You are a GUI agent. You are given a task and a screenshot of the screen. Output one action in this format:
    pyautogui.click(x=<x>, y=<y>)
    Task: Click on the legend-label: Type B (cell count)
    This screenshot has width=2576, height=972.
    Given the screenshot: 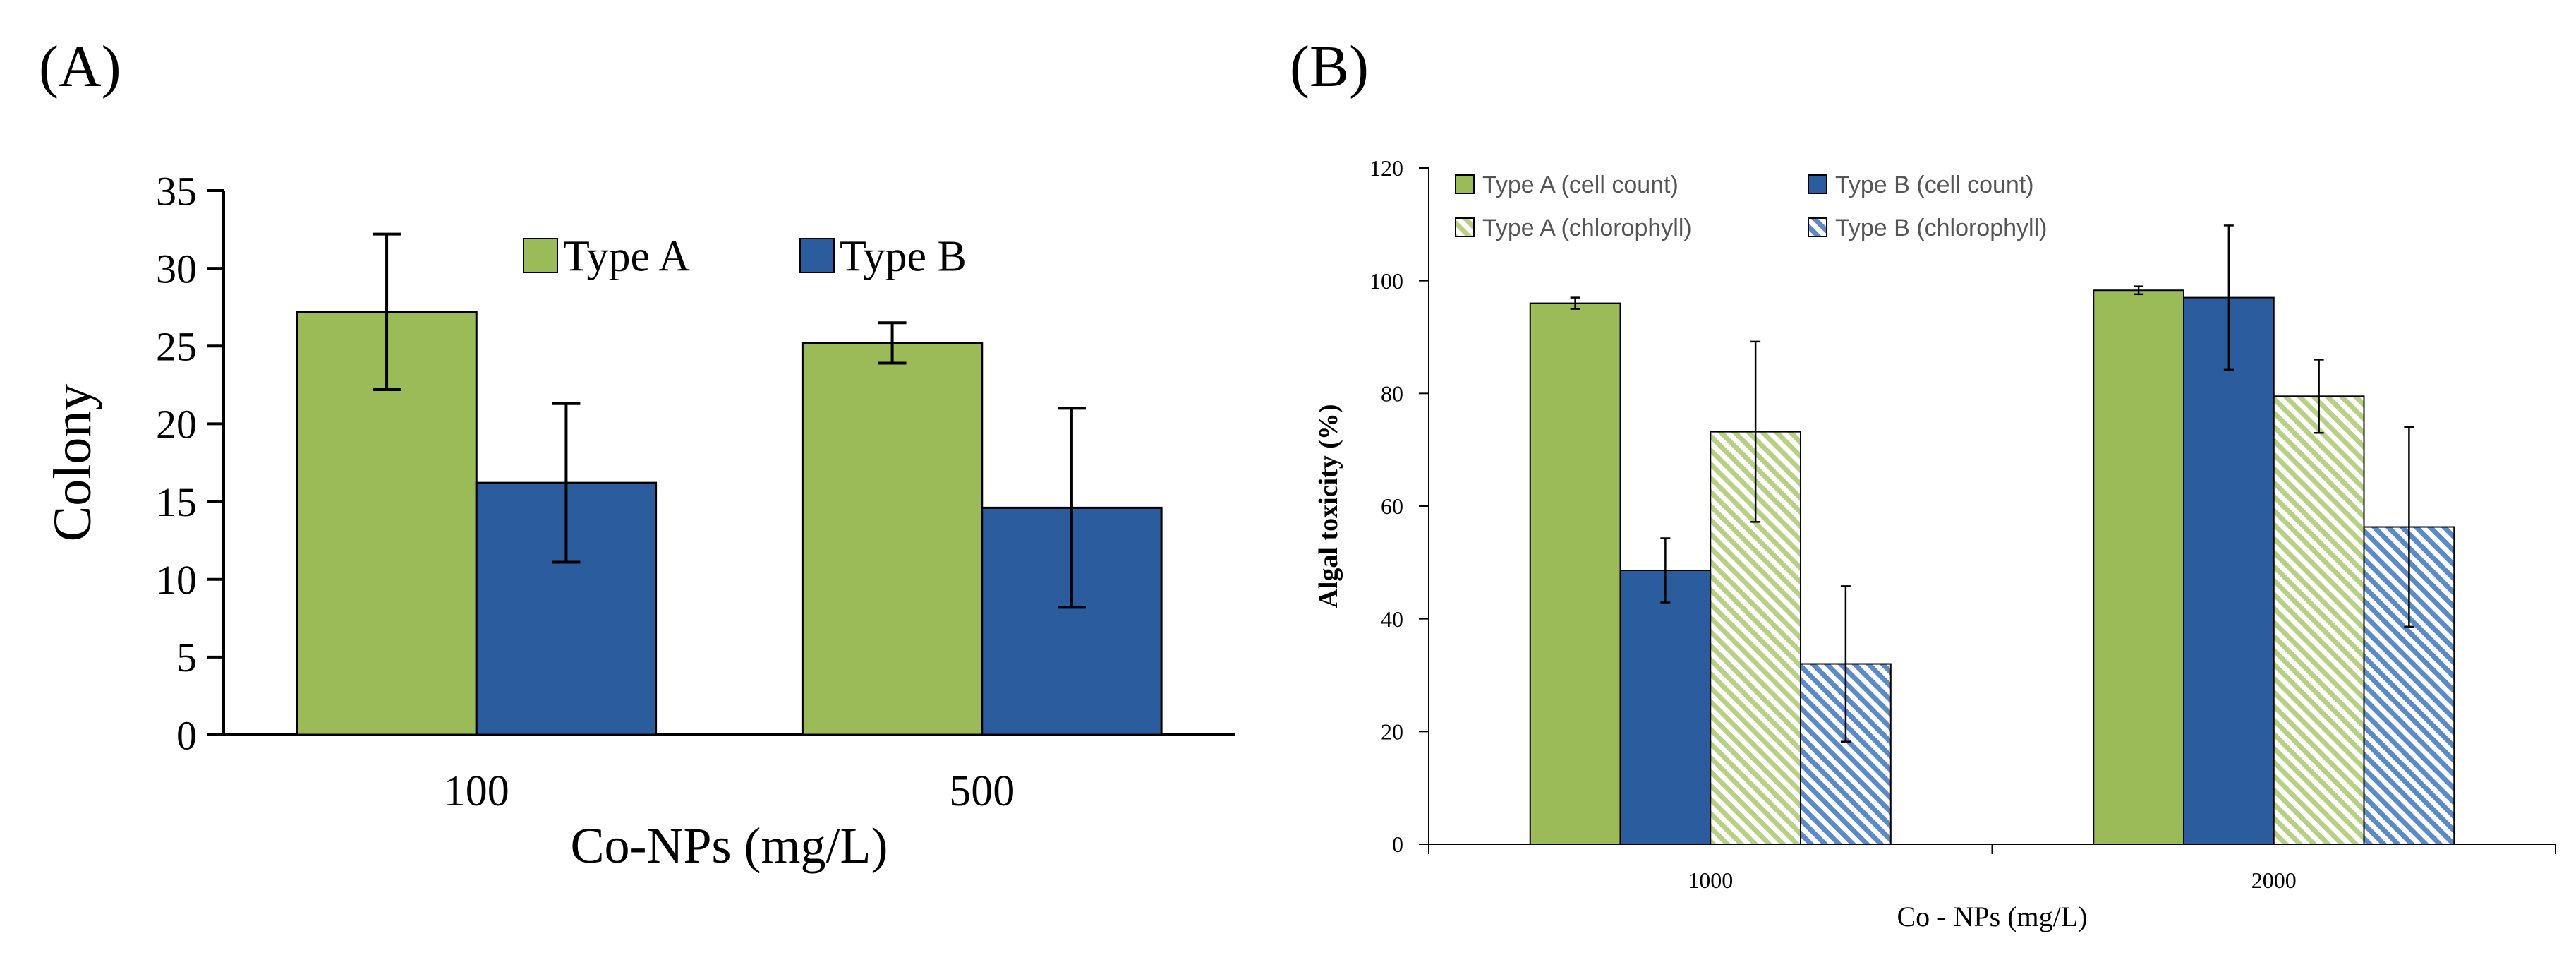 What is the action you would take?
    pyautogui.click(x=1935, y=185)
    